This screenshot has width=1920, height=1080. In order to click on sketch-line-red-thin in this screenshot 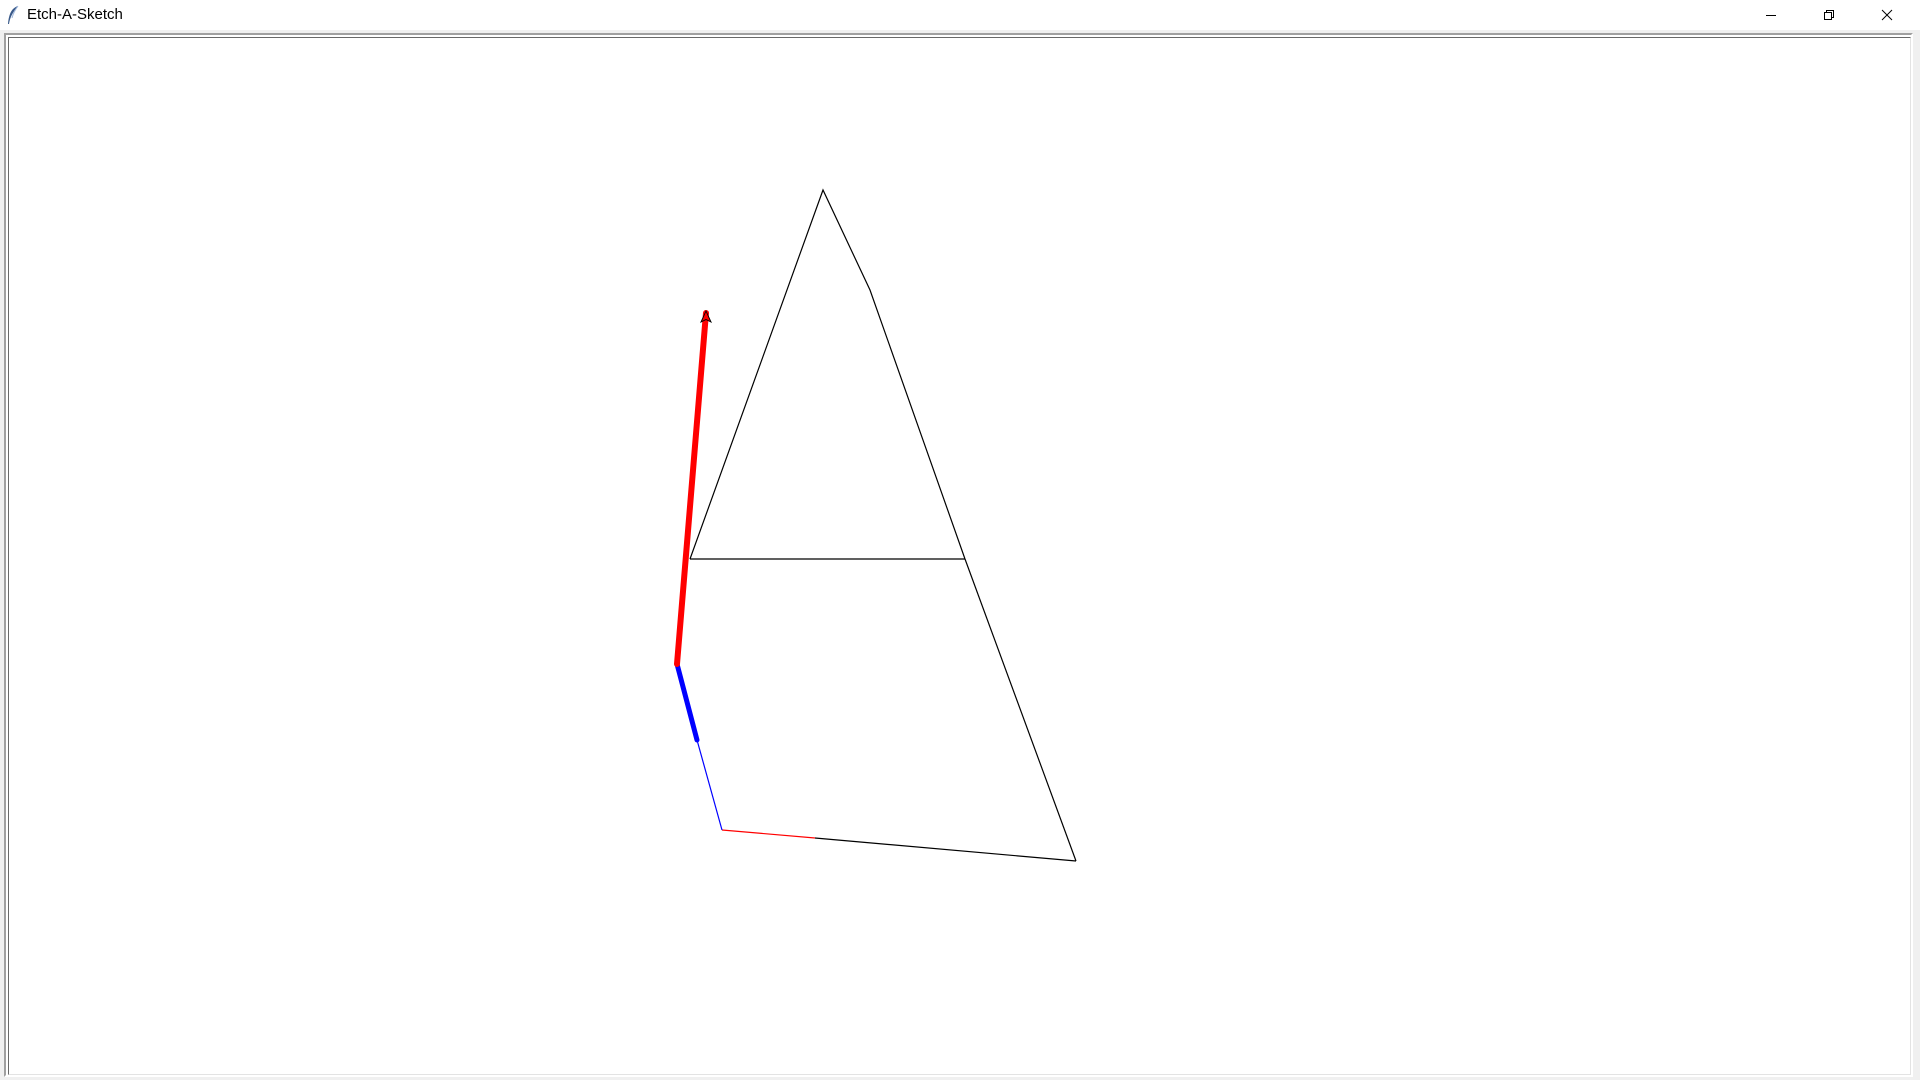, I will do `click(768, 834)`.